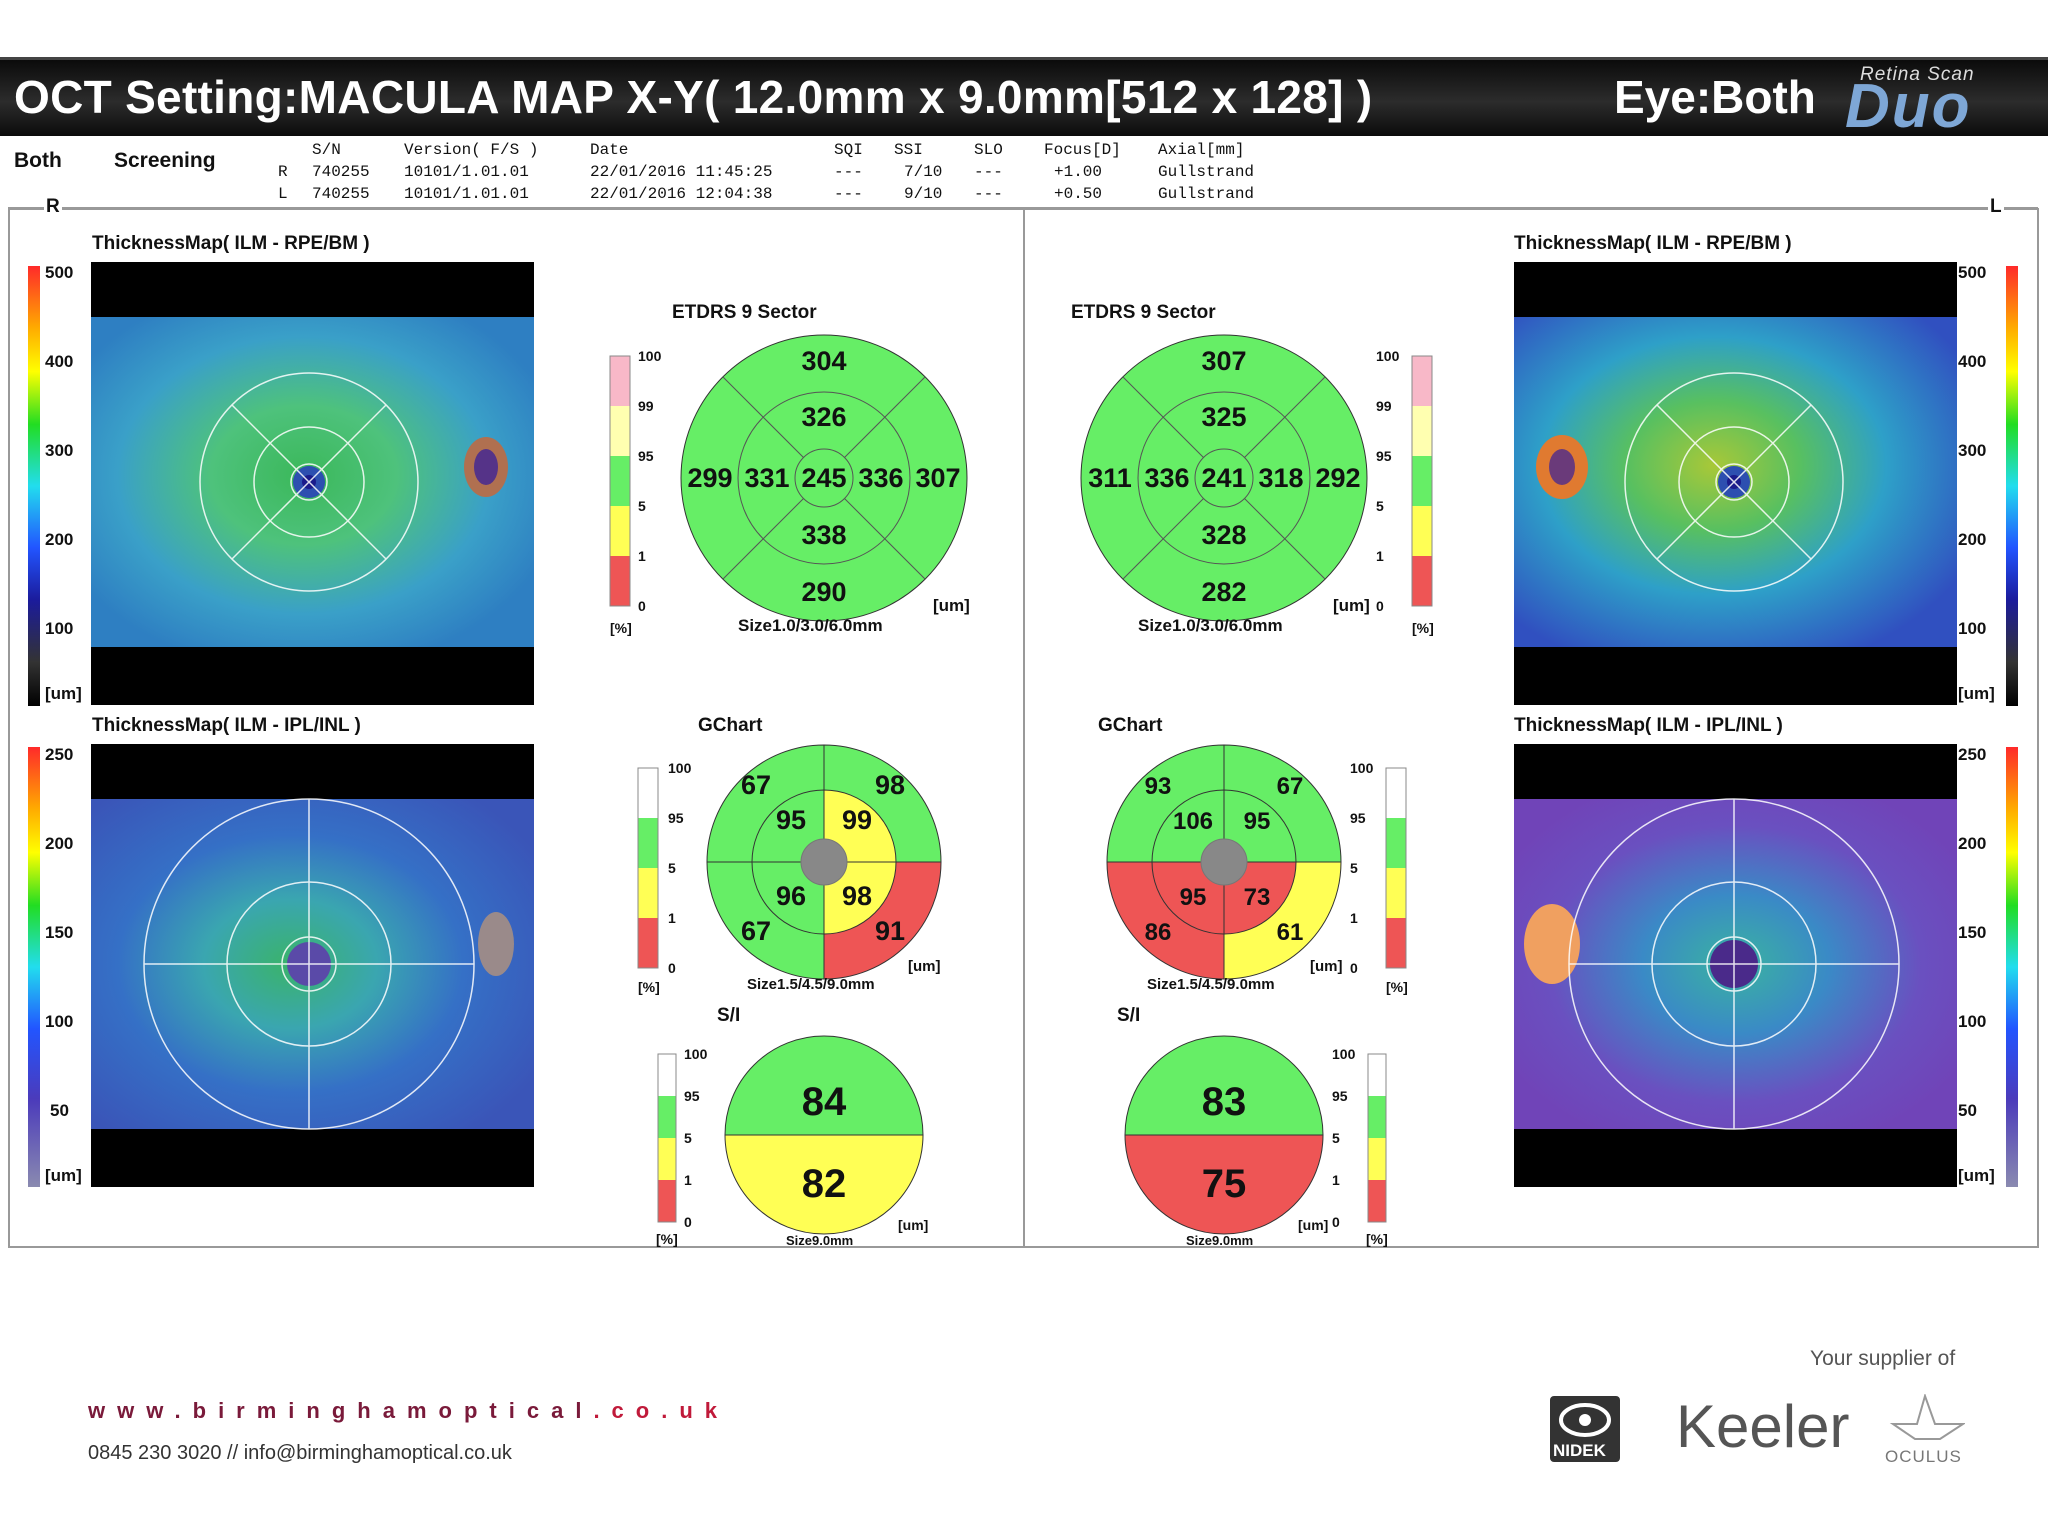 The image size is (2048, 1536). Describe the element at coordinates (1193, 897) in the screenshot. I see `l-gchart-inner-in: 95` at that location.